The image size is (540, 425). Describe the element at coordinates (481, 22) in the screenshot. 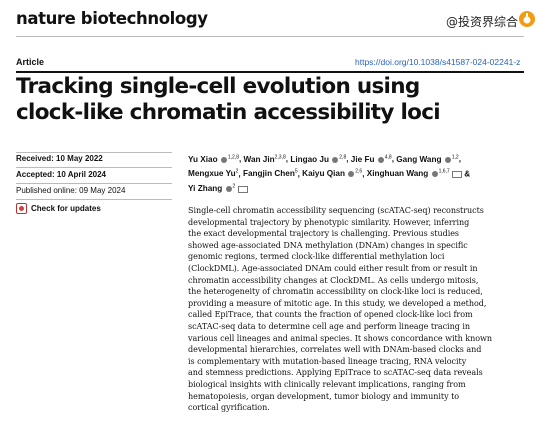

I see `watermark-text: @投资界综合` at that location.